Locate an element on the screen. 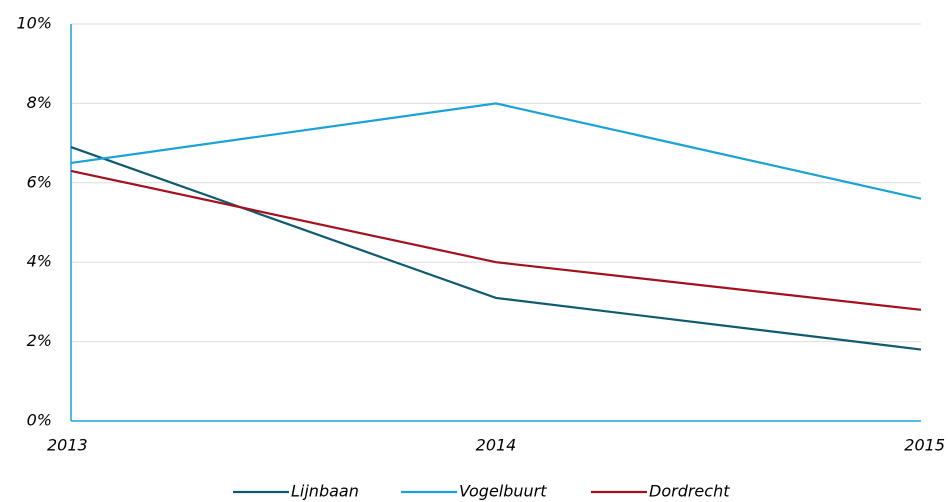 Image resolution: width=948 pixels, height=502 pixels. y-tick-label: 8% is located at coordinates (39, 102).